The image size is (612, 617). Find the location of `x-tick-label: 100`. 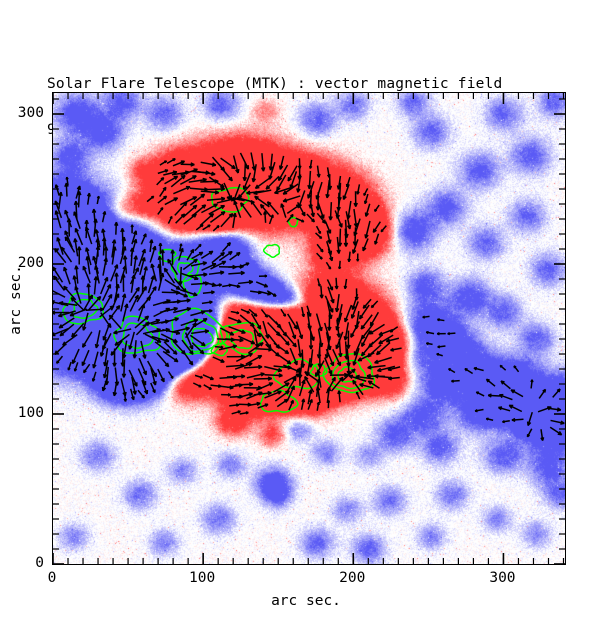

x-tick-label: 100 is located at coordinates (202, 578).